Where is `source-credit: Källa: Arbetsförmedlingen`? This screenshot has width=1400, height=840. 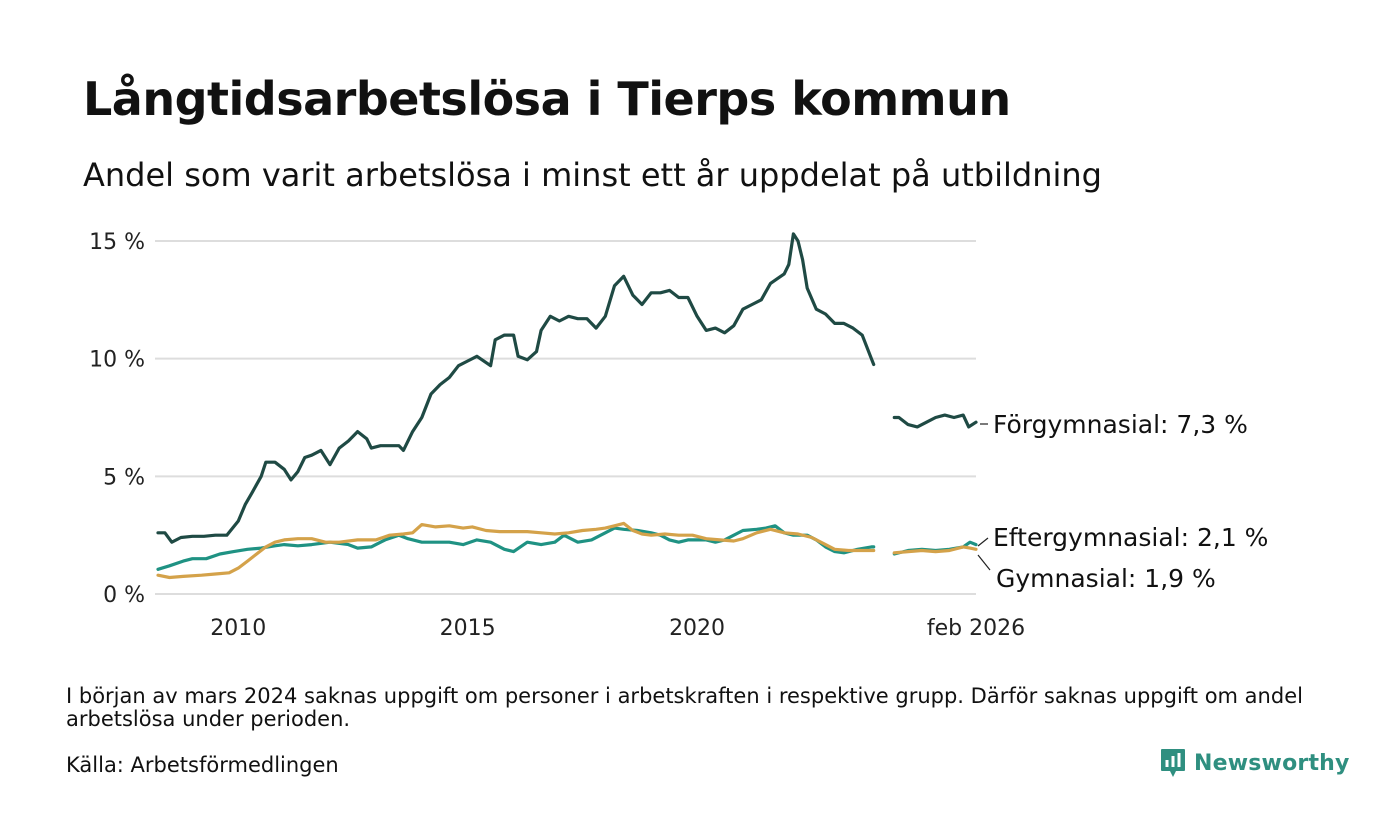 source-credit: Källa: Arbetsförmedlingen is located at coordinates (202, 765).